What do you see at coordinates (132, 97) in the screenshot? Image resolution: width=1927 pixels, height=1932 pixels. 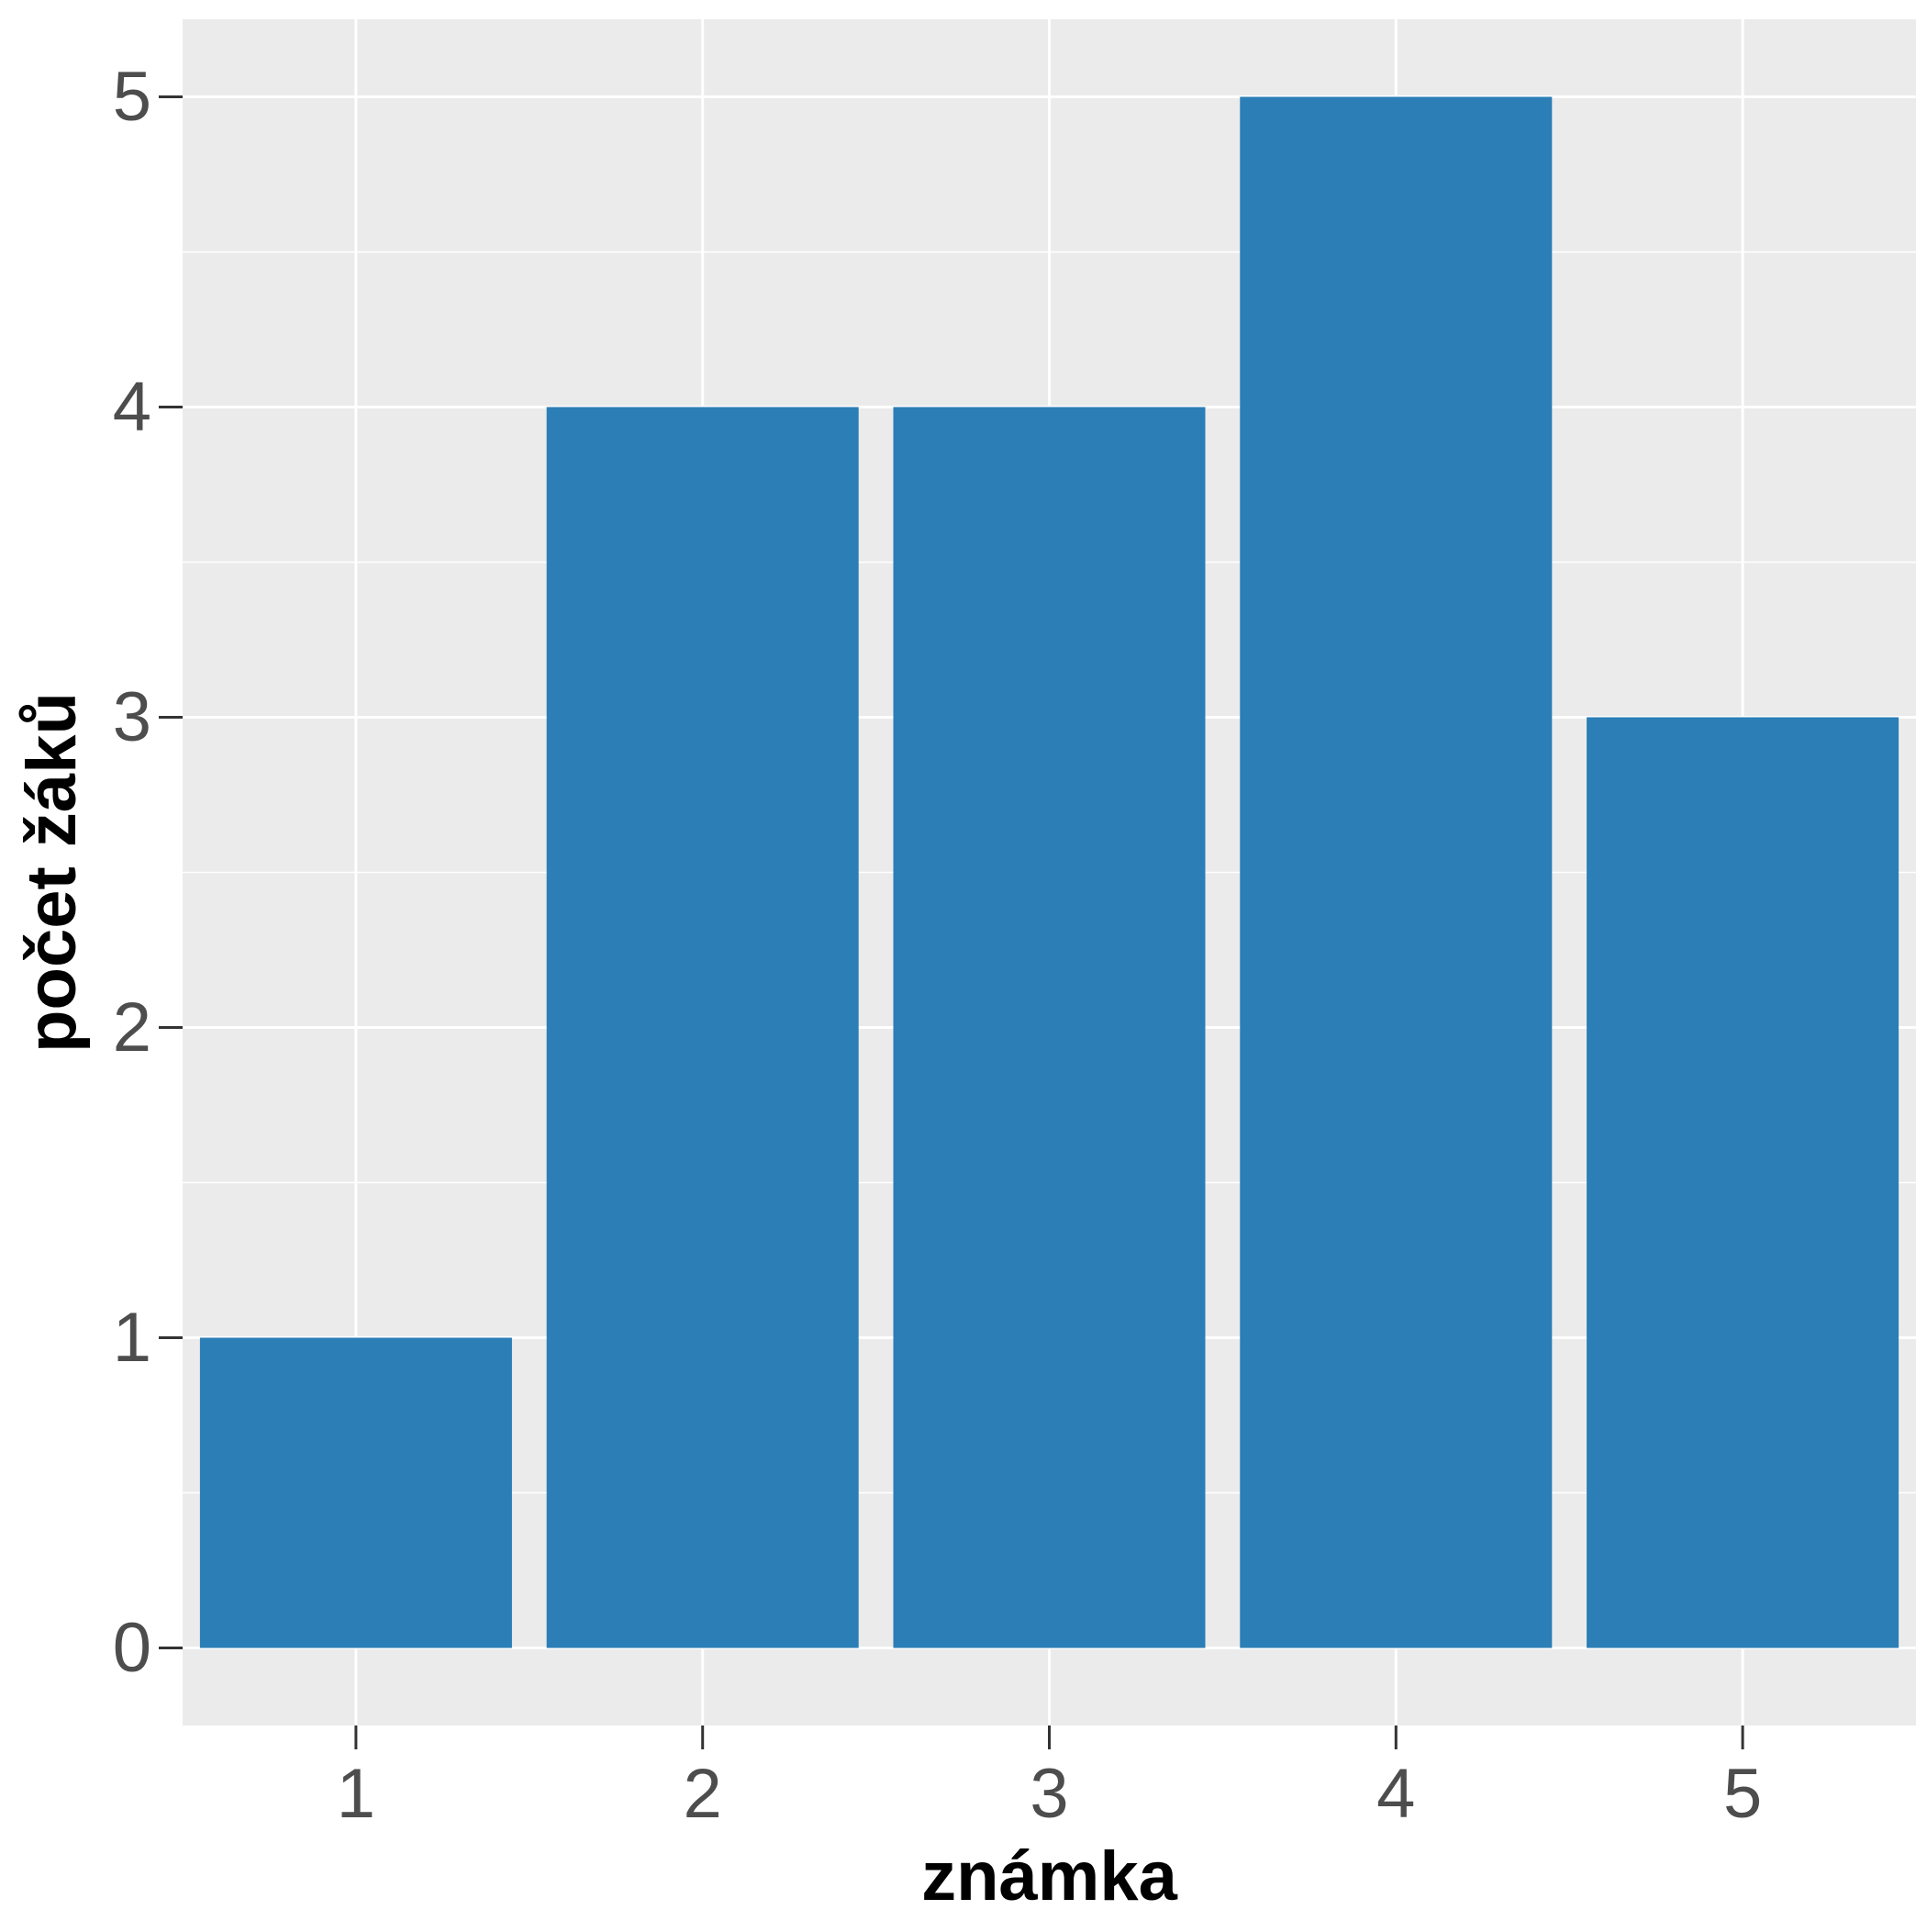 I see `y-tick-label: 5` at bounding box center [132, 97].